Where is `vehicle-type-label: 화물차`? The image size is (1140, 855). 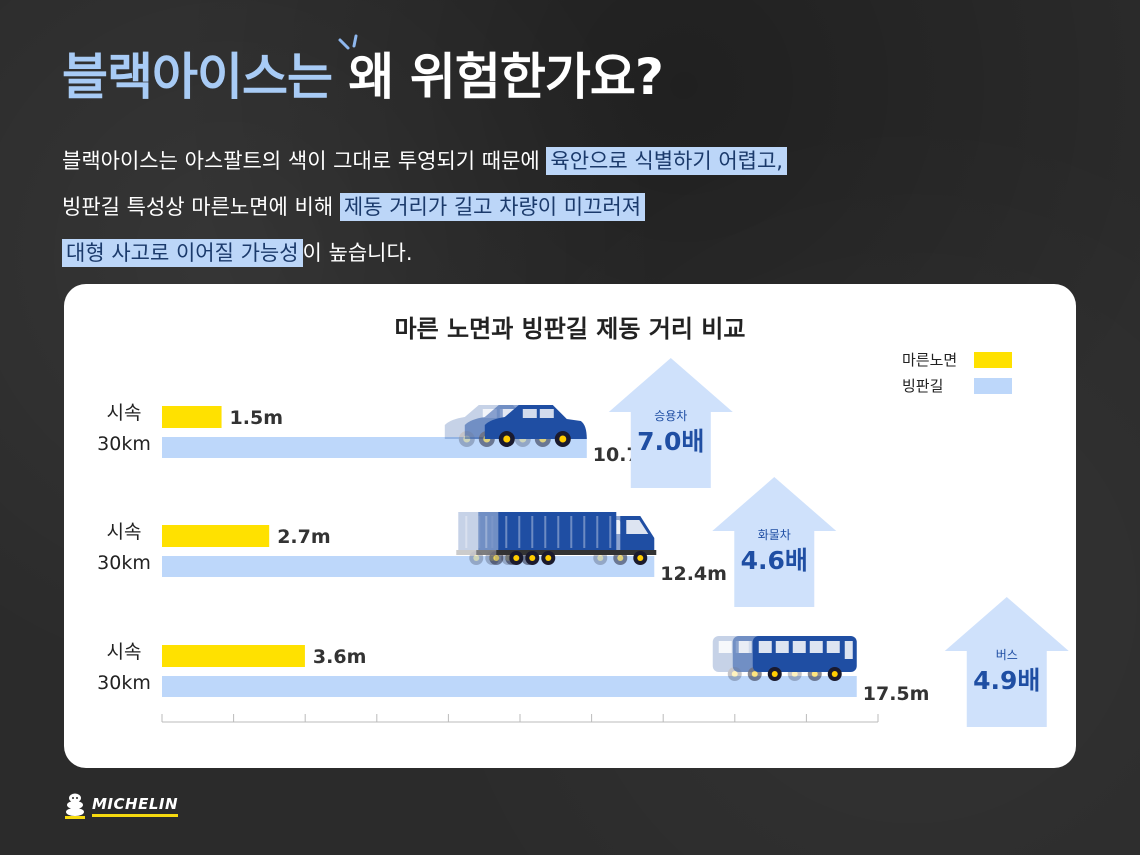 vehicle-type-label: 화물차 is located at coordinates (774, 535).